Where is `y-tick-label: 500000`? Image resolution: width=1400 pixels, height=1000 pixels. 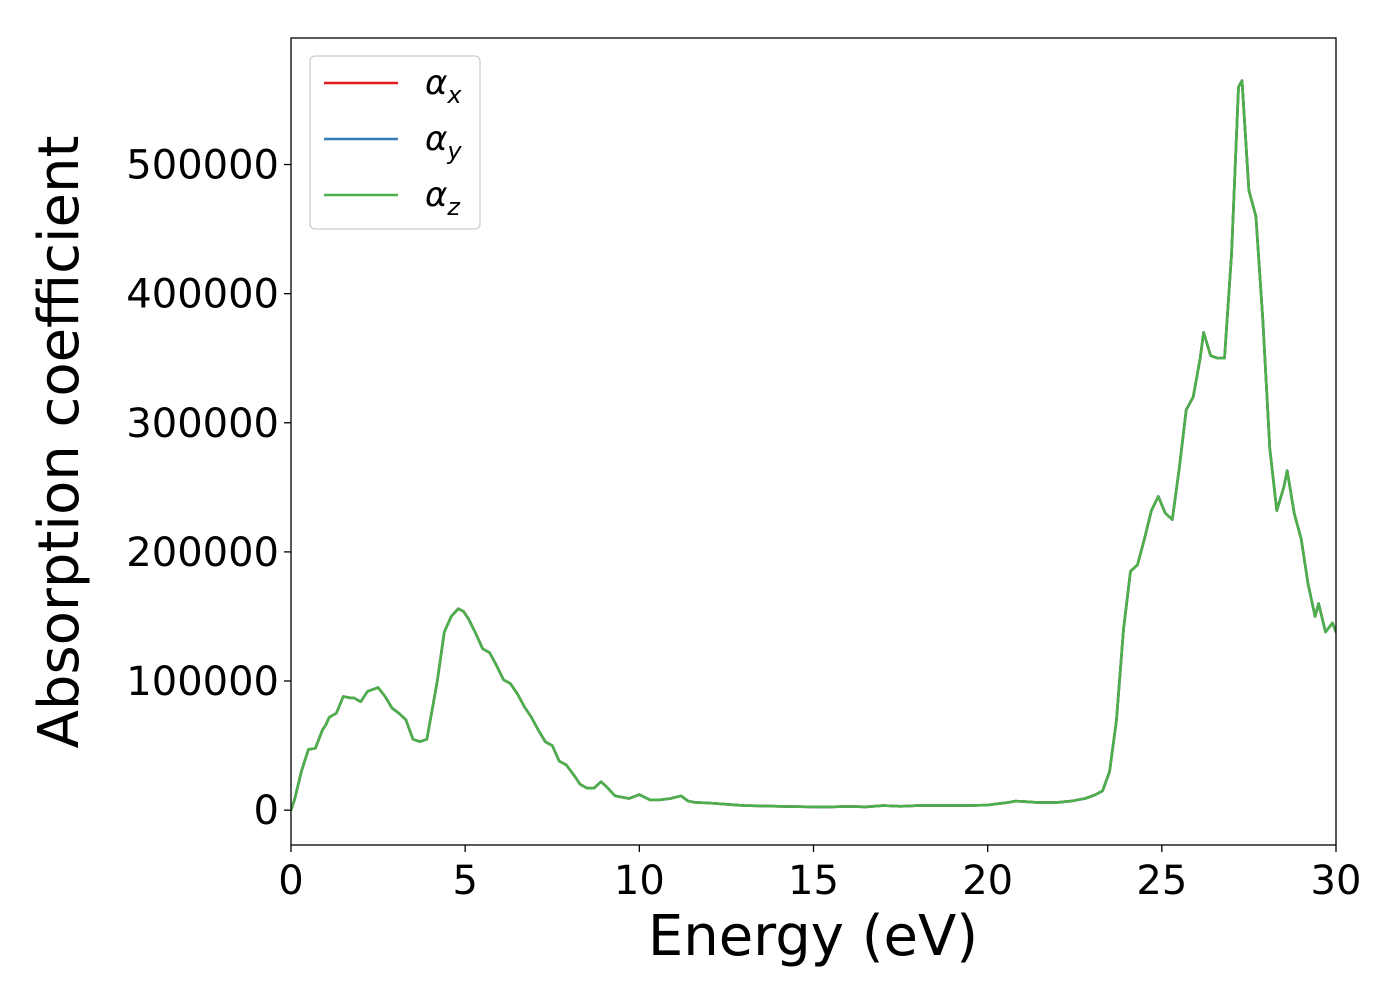 y-tick-label: 500000 is located at coordinates (202, 166).